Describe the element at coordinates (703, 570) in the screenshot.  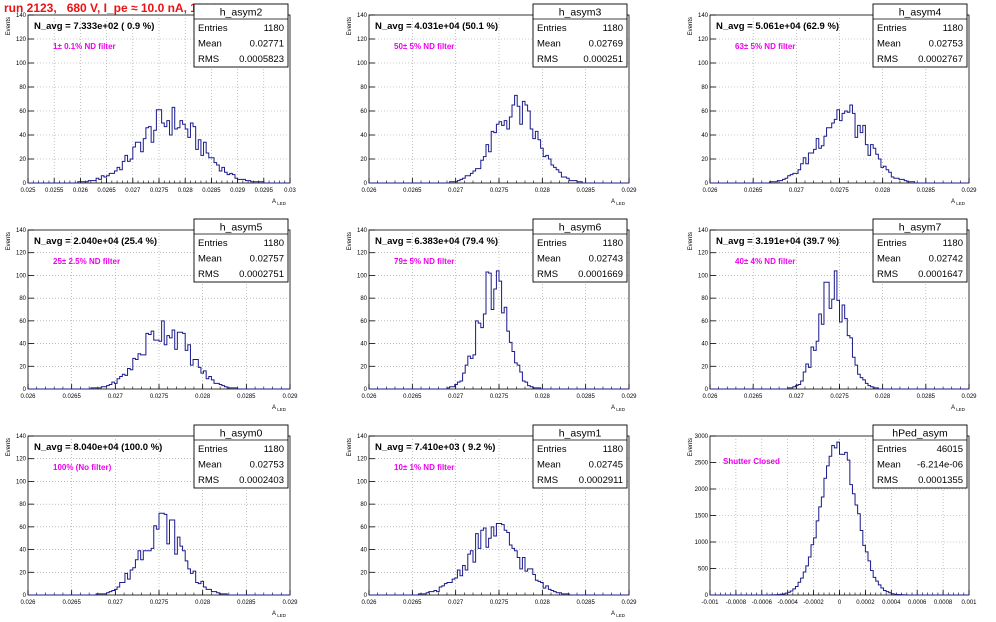
I see `y-tick-label: 500` at that location.